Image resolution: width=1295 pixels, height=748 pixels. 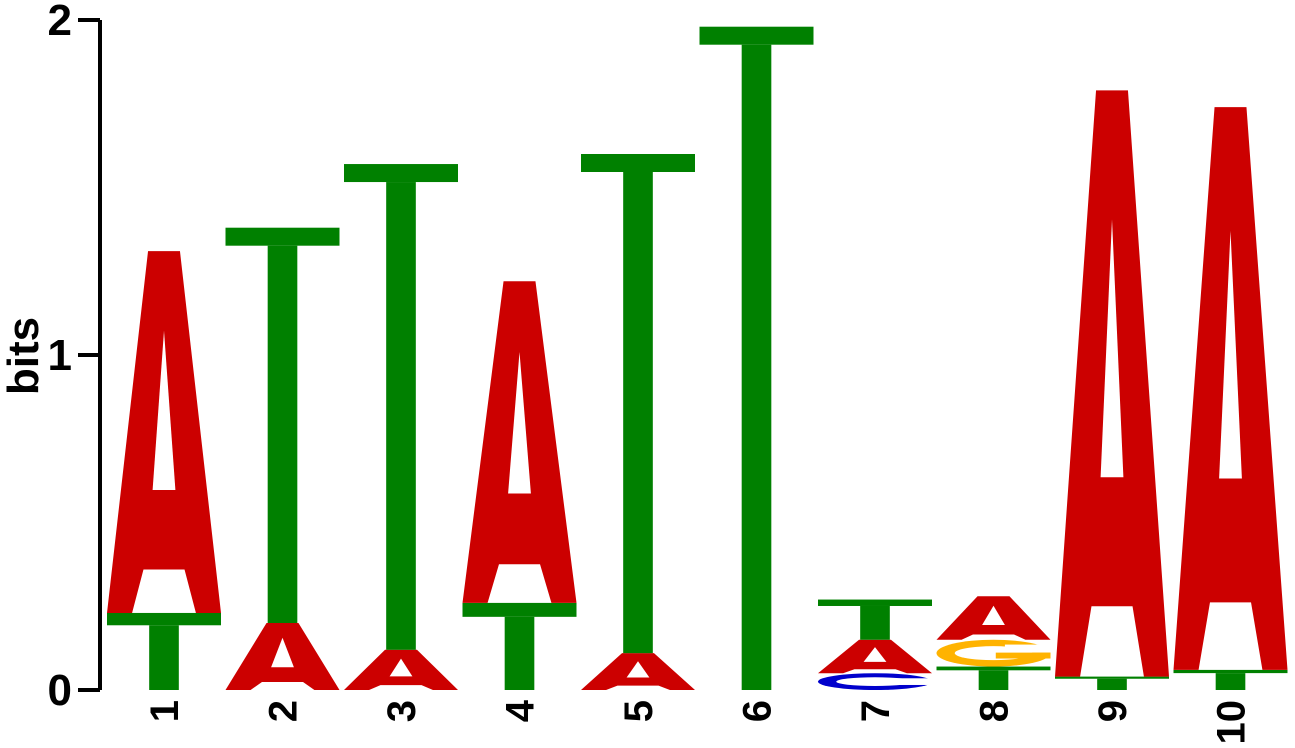 What do you see at coordinates (1113, 711) in the screenshot?
I see `x-tick-label: 9` at bounding box center [1113, 711].